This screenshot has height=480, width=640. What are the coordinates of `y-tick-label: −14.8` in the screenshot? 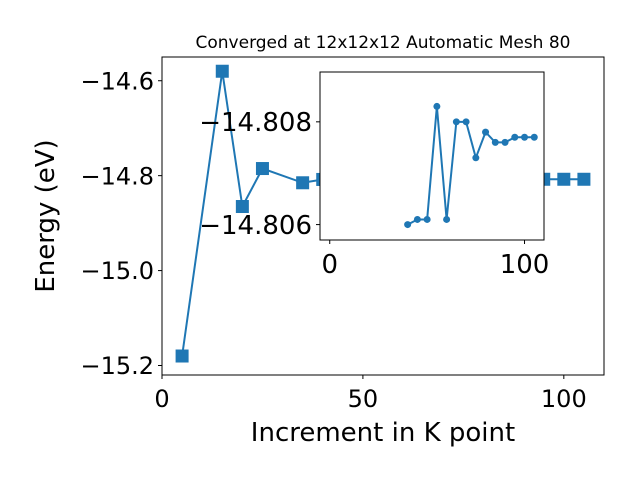 It's located at (117, 176).